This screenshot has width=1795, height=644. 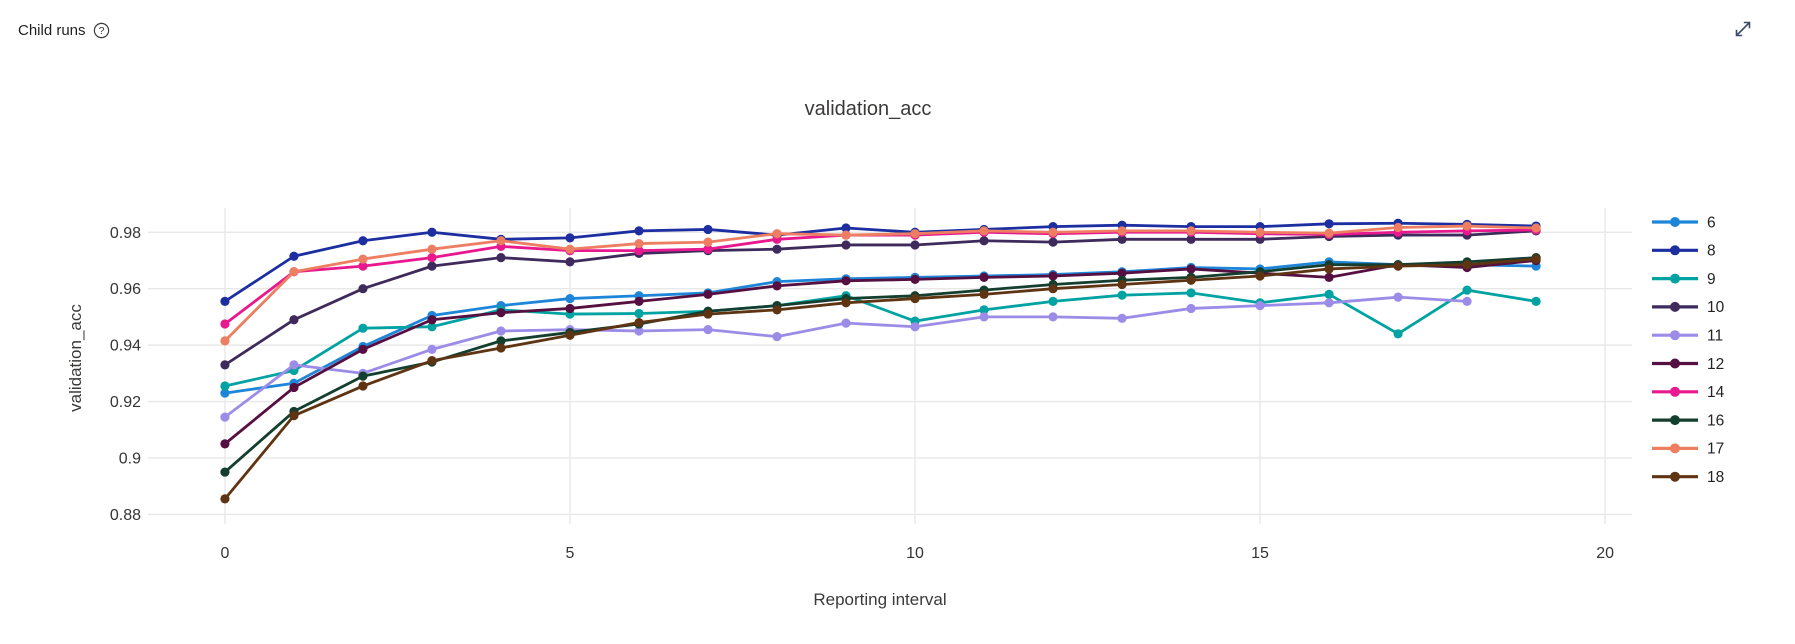 What do you see at coordinates (570, 553) in the screenshot?
I see `x-tick-label: 5` at bounding box center [570, 553].